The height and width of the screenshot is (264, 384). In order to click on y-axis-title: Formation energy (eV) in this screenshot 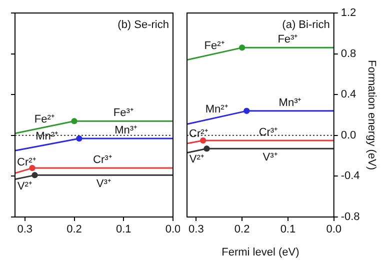, I will do `click(371, 115)`.